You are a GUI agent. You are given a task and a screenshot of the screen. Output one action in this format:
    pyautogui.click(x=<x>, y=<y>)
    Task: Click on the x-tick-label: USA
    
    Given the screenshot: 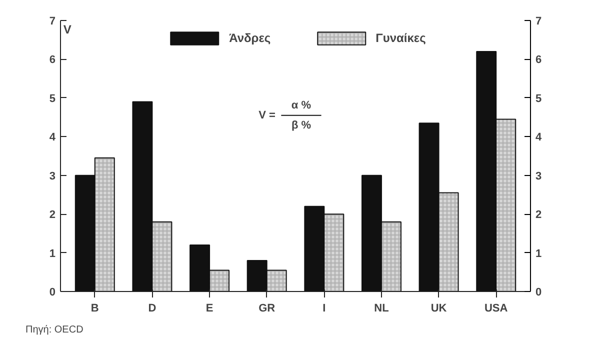 What is the action you would take?
    pyautogui.click(x=496, y=308)
    